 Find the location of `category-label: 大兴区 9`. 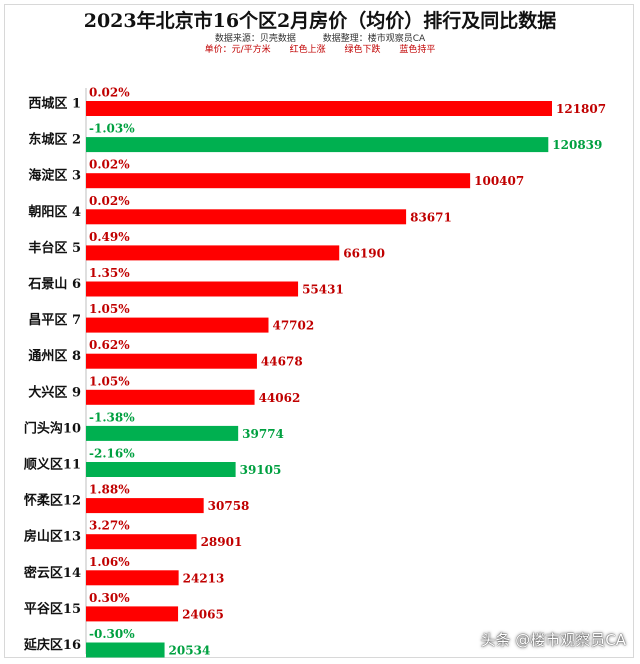

category-label: 大兴区 9 is located at coordinates (54, 392).